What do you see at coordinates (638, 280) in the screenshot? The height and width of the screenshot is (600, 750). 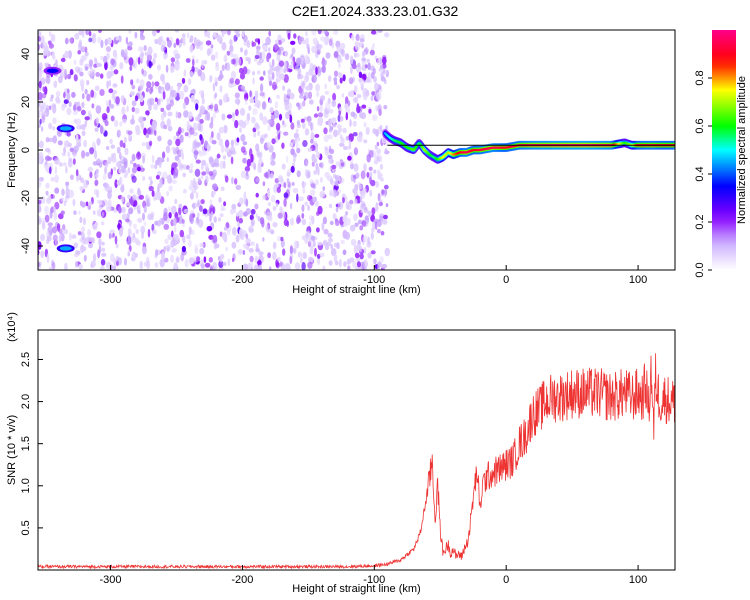 I see `x-tick-label: 100` at bounding box center [638, 280].